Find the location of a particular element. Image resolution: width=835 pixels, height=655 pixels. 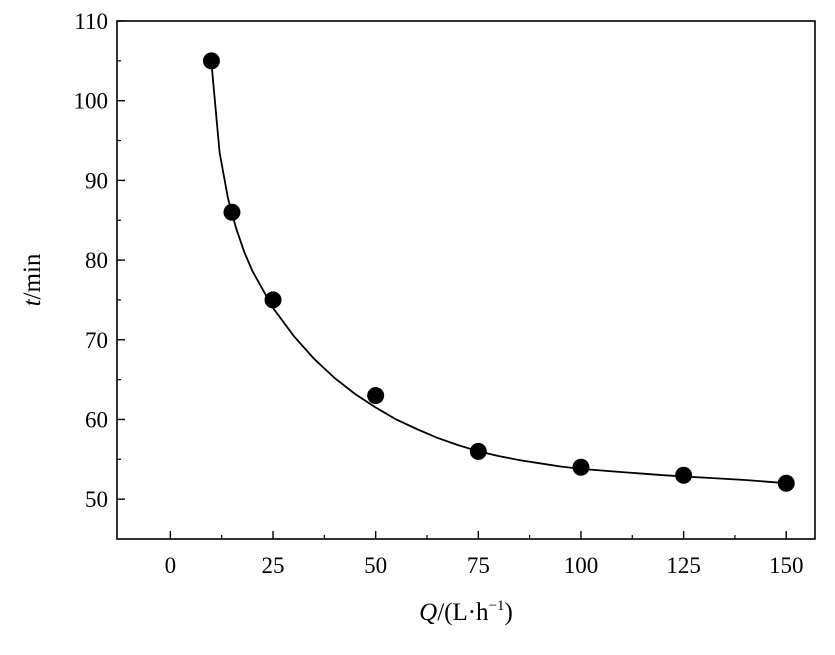

y-tick-label: 110 is located at coordinates (91, 21).